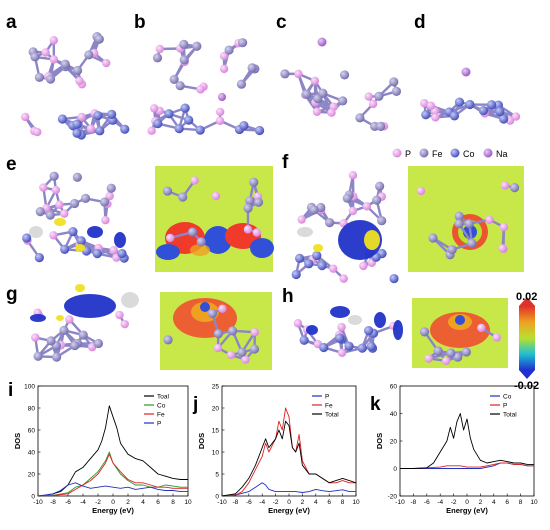 The height and width of the screenshot is (530, 550). I want to click on structure-d, so click(470, 96).